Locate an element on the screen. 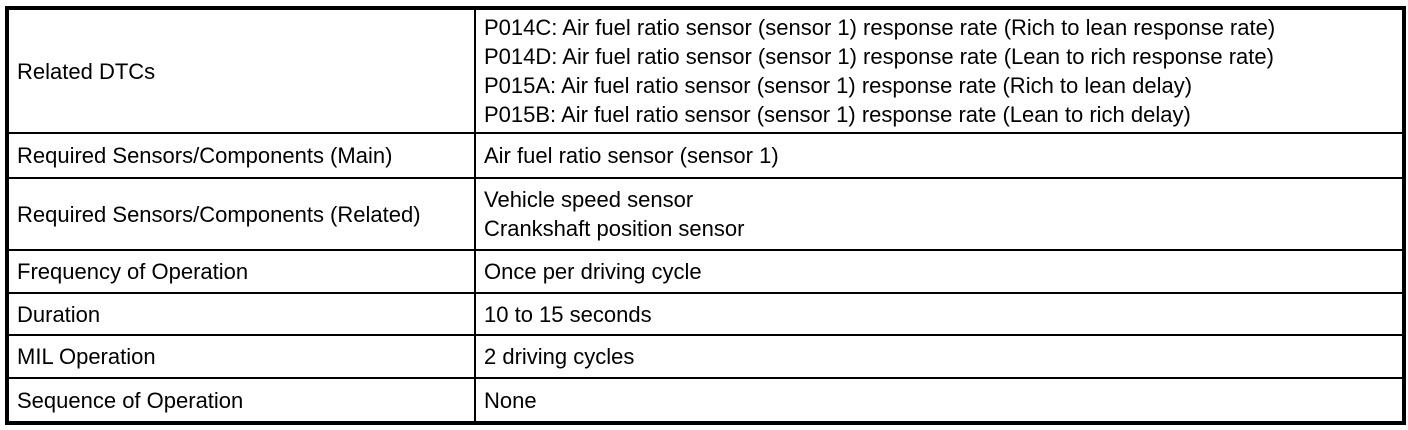  row-value: None is located at coordinates (939, 400).